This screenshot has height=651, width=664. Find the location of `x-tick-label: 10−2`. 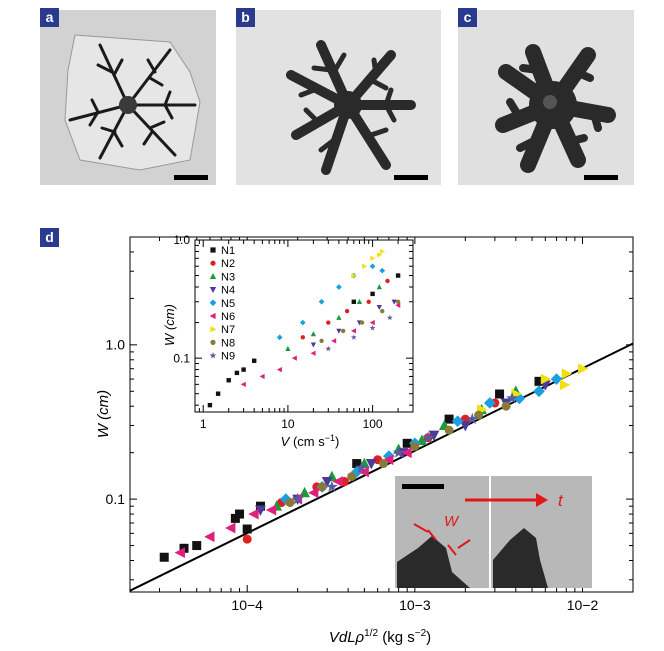

x-tick-label: 10−2 is located at coordinates (583, 605).